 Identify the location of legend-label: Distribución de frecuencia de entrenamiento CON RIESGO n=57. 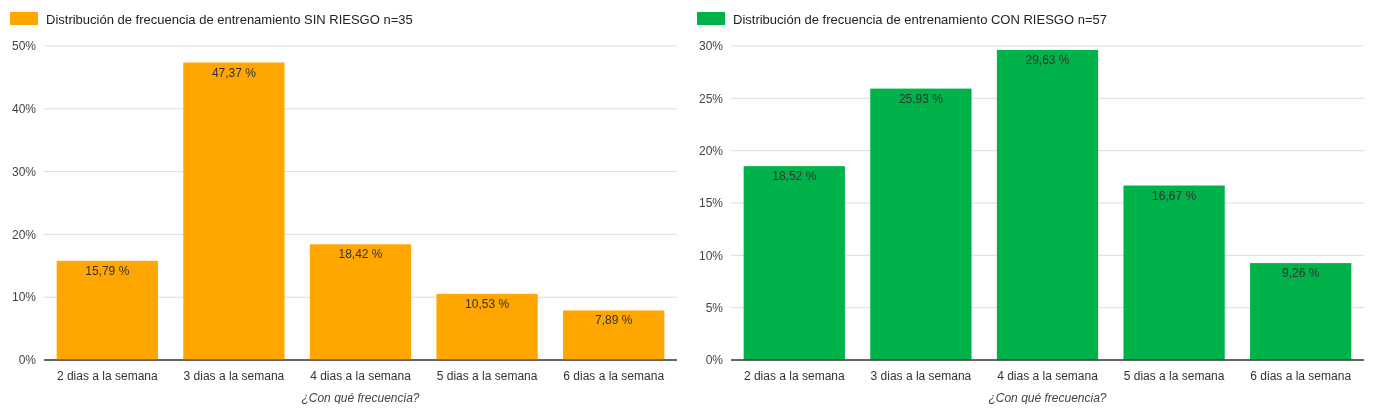
(920, 19).